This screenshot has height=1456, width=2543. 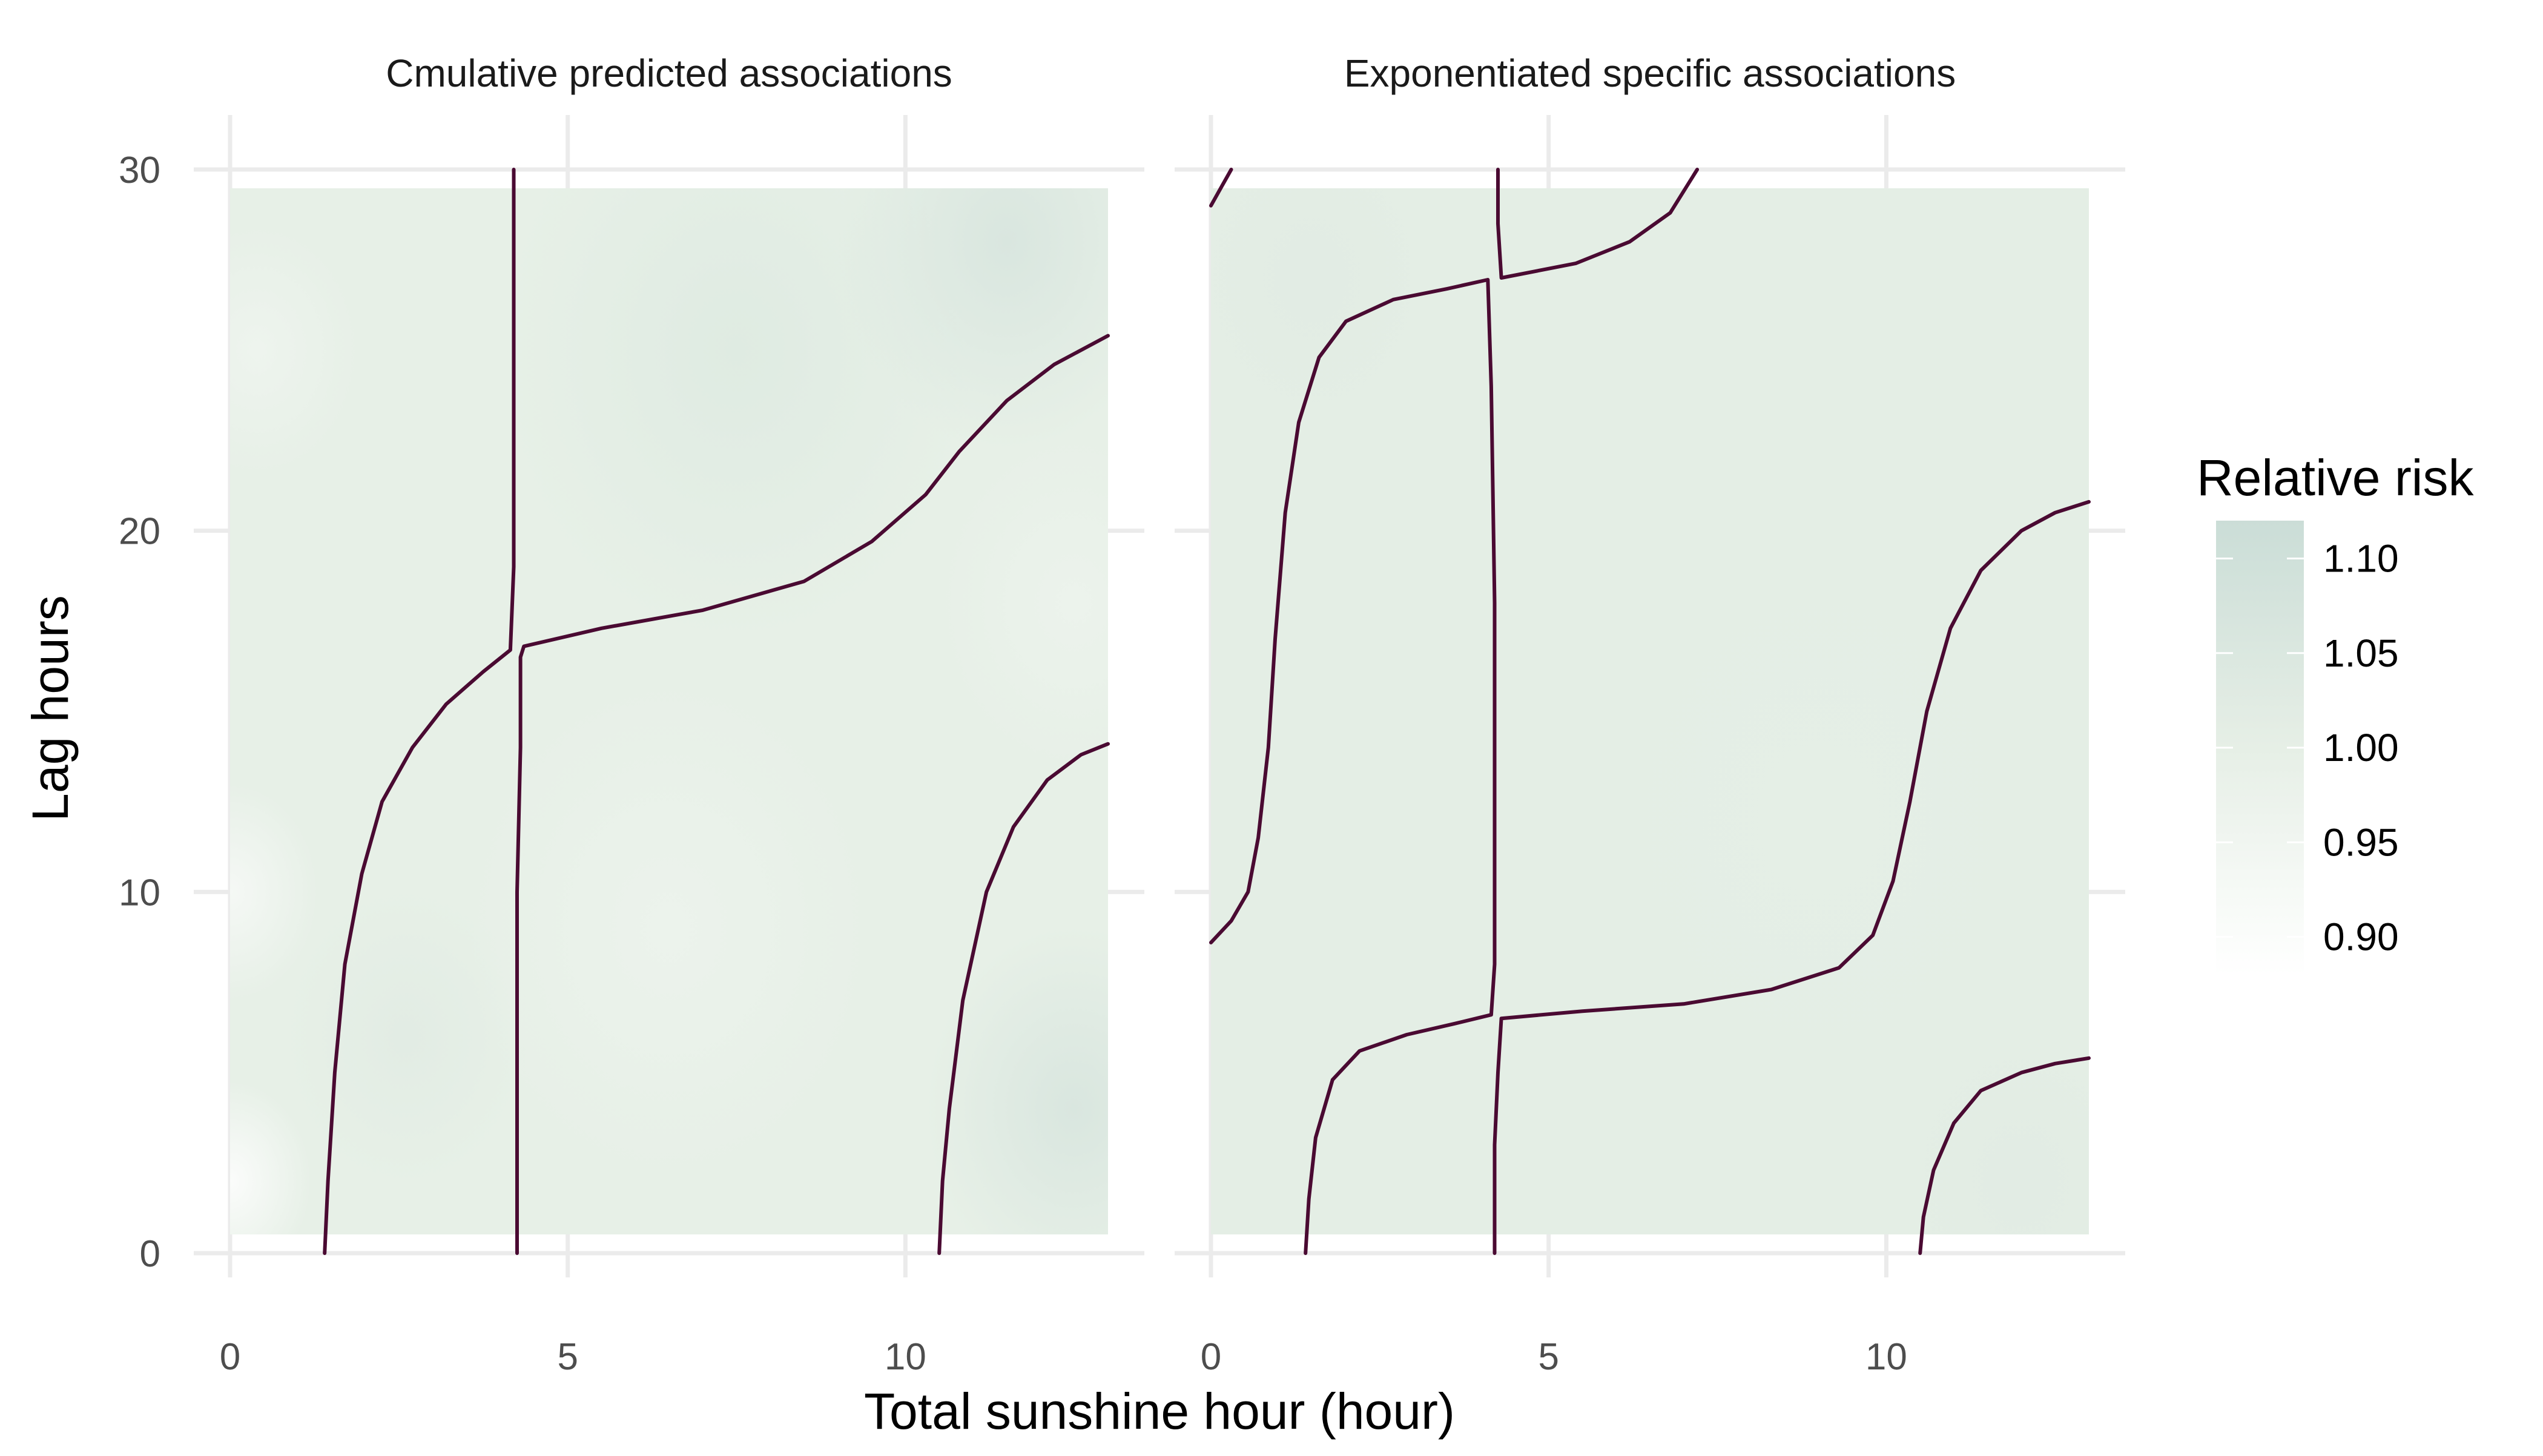 I want to click on y-tick-label: 0, so click(x=150, y=1254).